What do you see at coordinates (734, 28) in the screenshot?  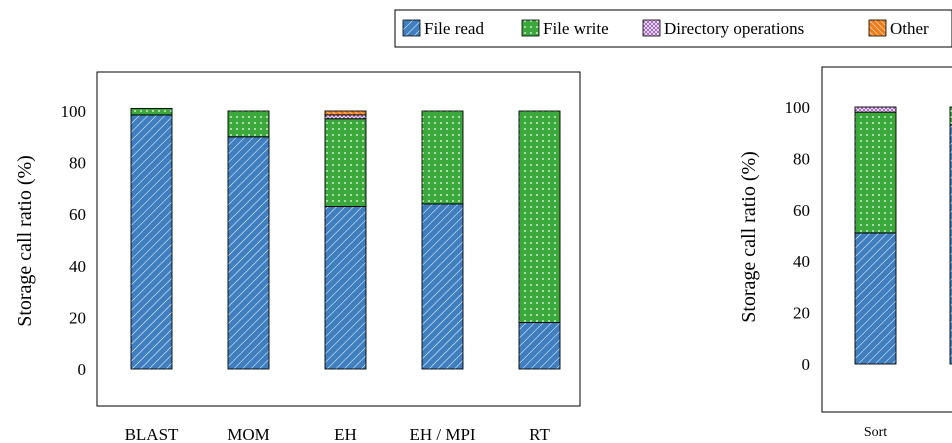 I see `legend-label-directory-operations: Directory operations` at bounding box center [734, 28].